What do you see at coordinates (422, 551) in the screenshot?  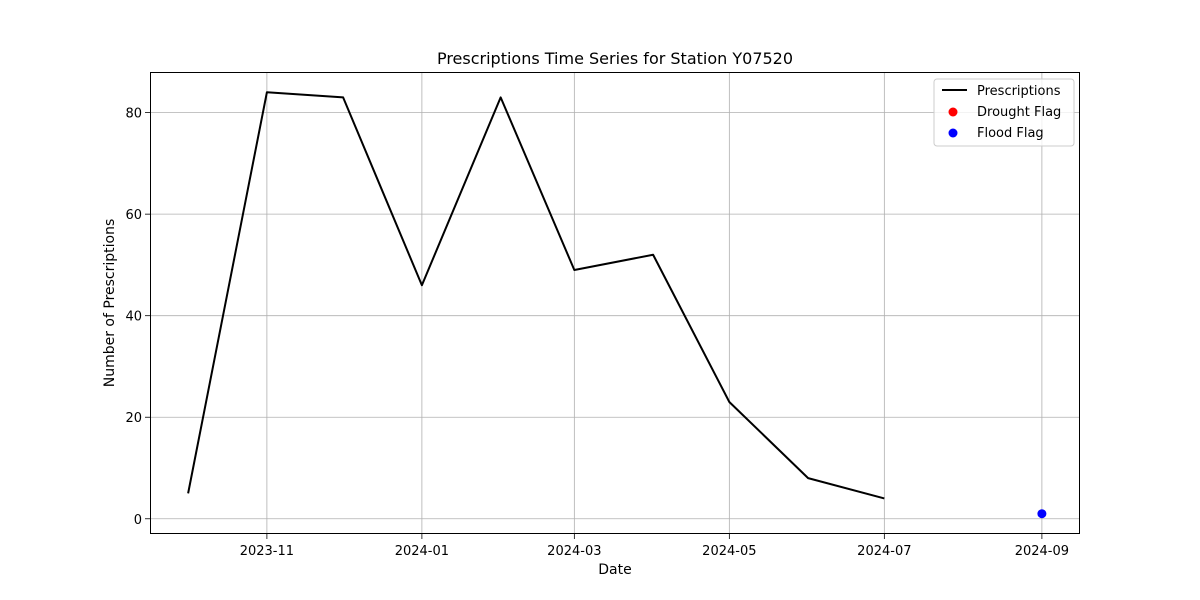 I see `x-tick-label: 2024-01` at bounding box center [422, 551].